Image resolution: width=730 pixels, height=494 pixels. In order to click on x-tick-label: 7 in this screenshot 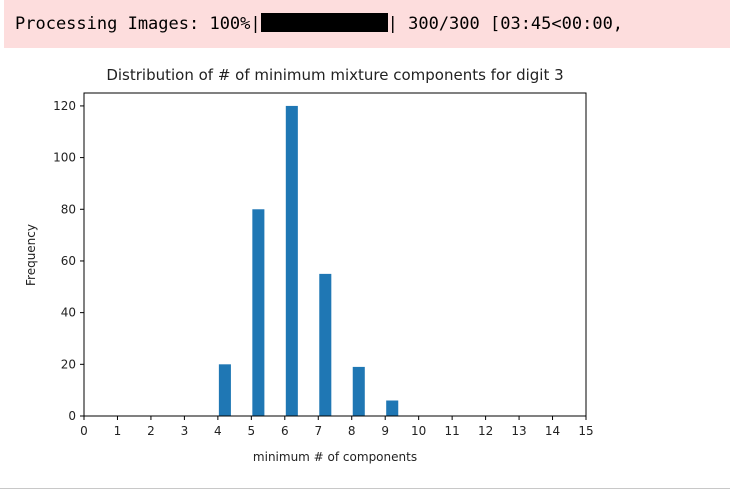, I will do `click(318, 431)`.